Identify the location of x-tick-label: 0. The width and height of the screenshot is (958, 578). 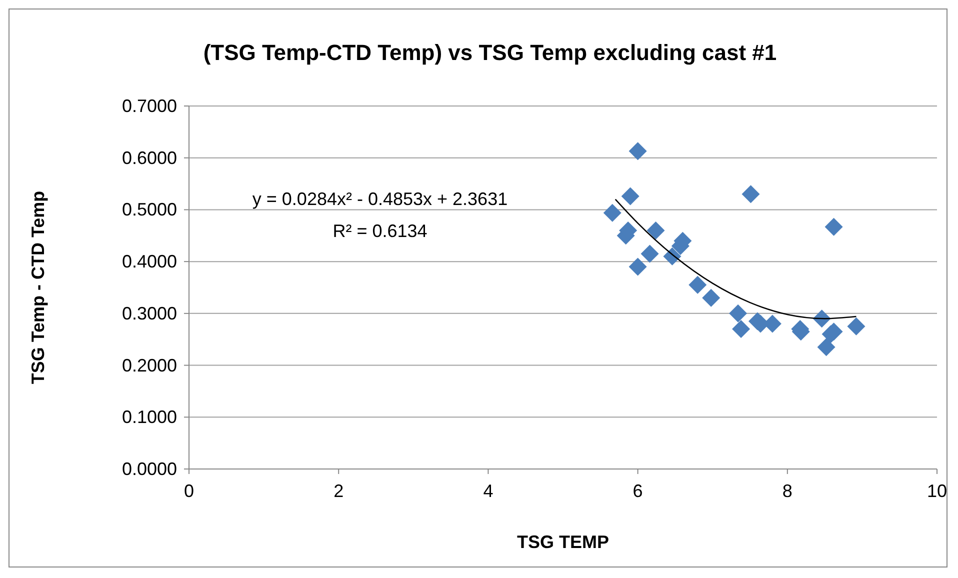
(189, 491).